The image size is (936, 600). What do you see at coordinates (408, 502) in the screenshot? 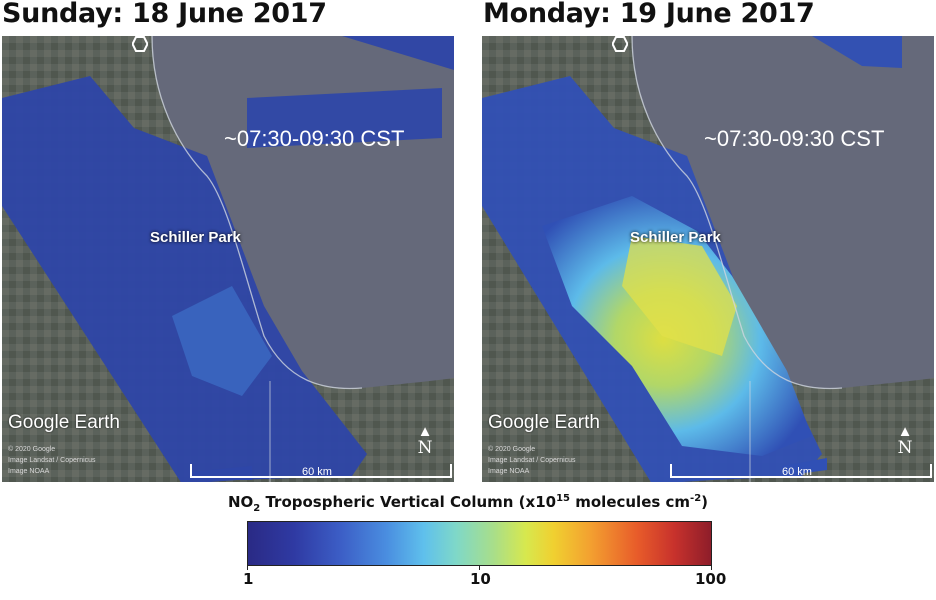
I see `colorbar-title-part: Tropospheric Vertical Column (x10` at bounding box center [408, 502].